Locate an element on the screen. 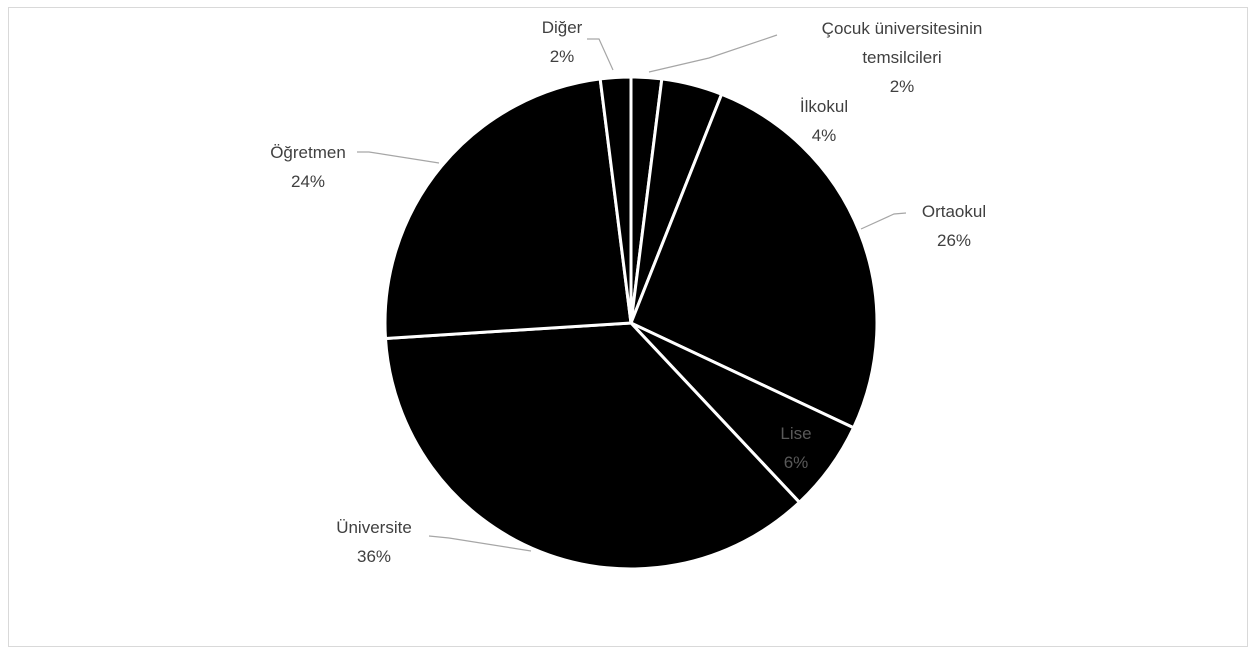  slice-label-name-6: Diğer is located at coordinates (562, 27).